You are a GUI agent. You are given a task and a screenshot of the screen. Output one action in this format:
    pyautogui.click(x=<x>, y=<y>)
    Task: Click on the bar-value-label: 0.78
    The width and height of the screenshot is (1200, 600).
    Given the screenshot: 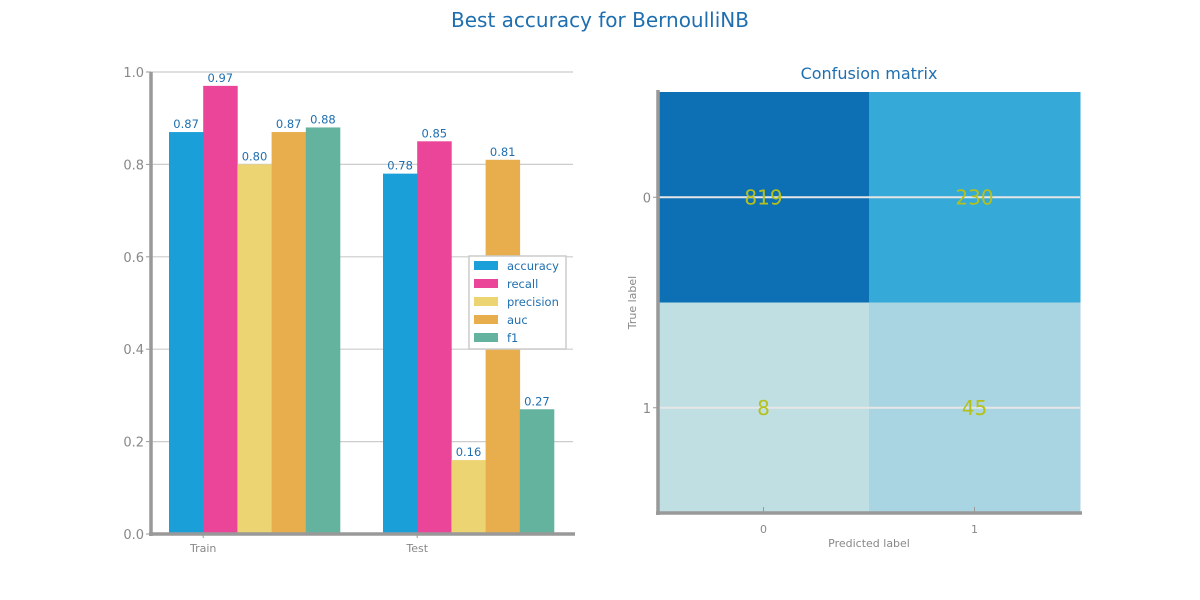 What is the action you would take?
    pyautogui.click(x=400, y=166)
    